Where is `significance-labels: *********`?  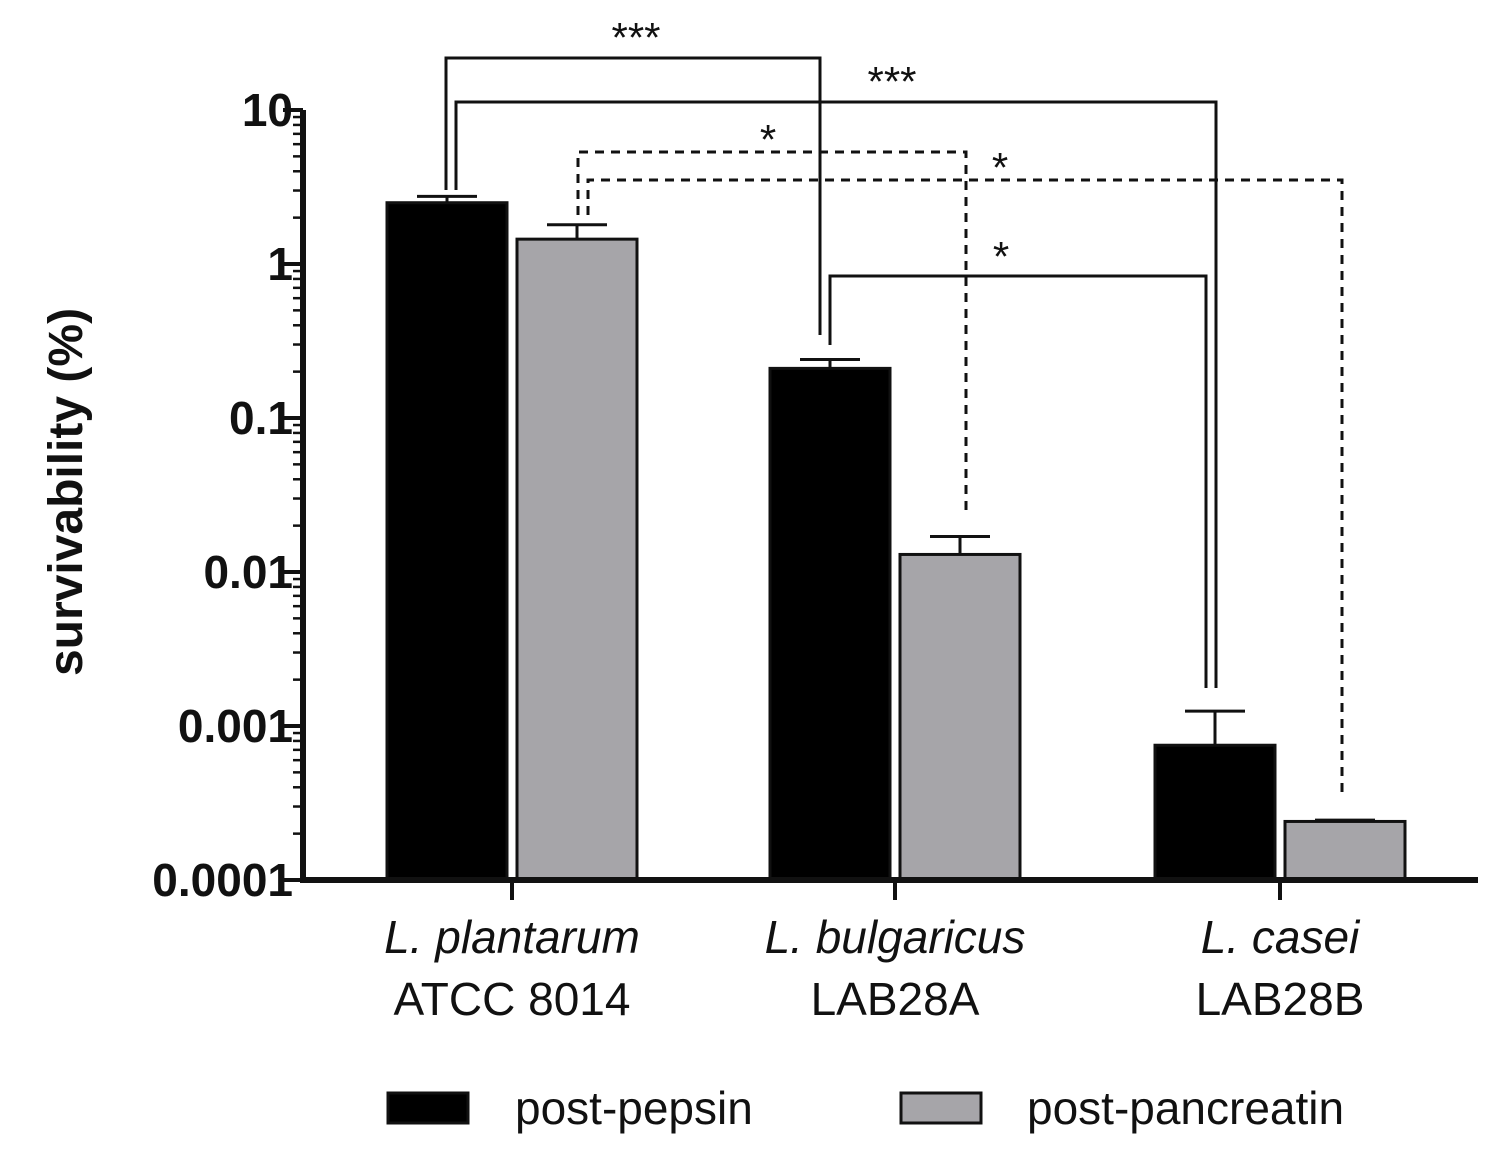
significance-labels: ********* is located at coordinates (810, 147).